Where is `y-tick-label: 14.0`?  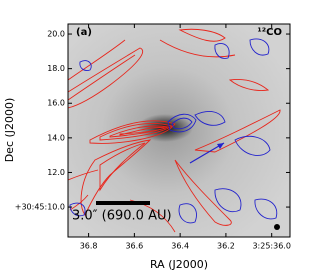 y-tick-label: 14.0 is located at coordinates (56, 137).